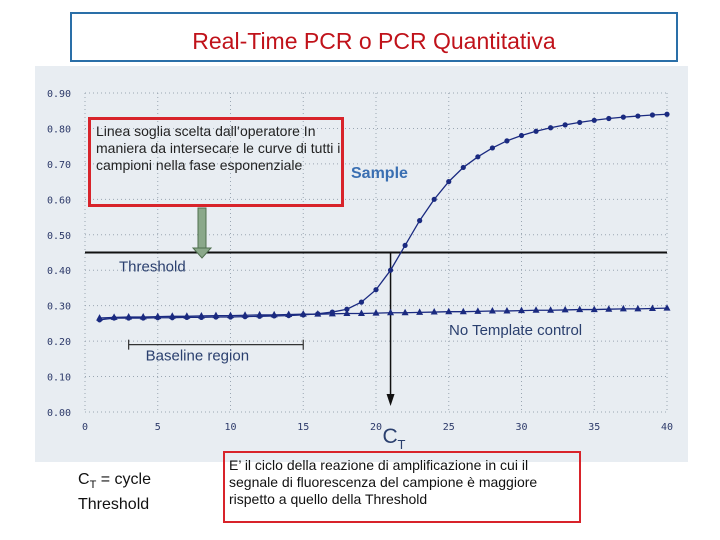 This screenshot has width=720, height=540. I want to click on ct-symbol: C, so click(84, 479).